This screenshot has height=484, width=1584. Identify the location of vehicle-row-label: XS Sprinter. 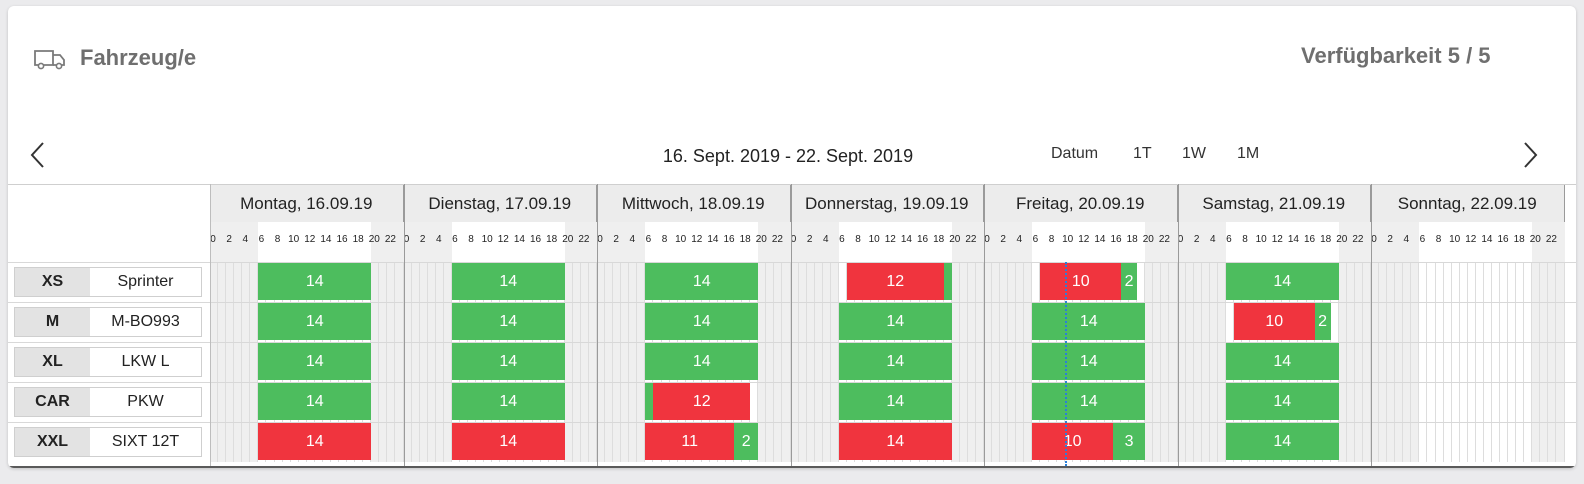
(108, 282).